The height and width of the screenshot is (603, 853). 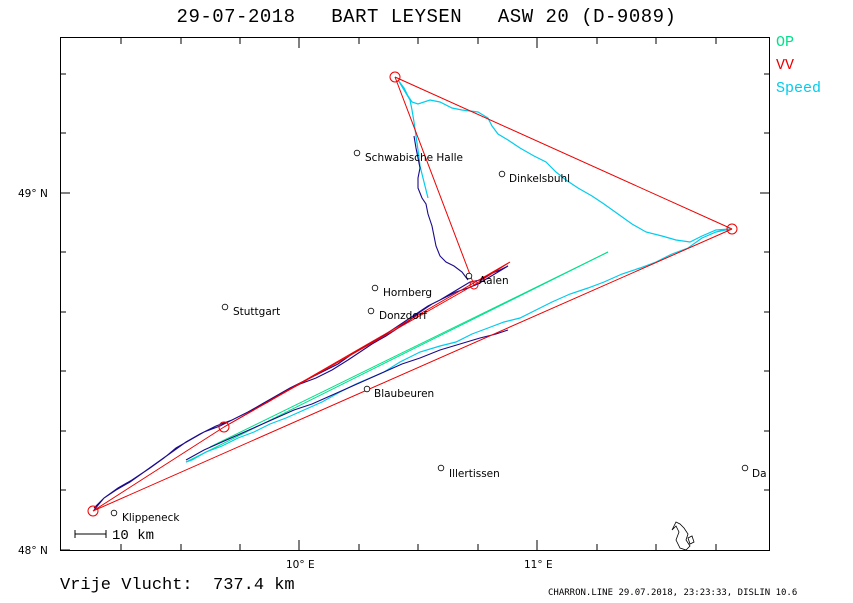 I want to click on place-label: Stuttgart, so click(x=256, y=312).